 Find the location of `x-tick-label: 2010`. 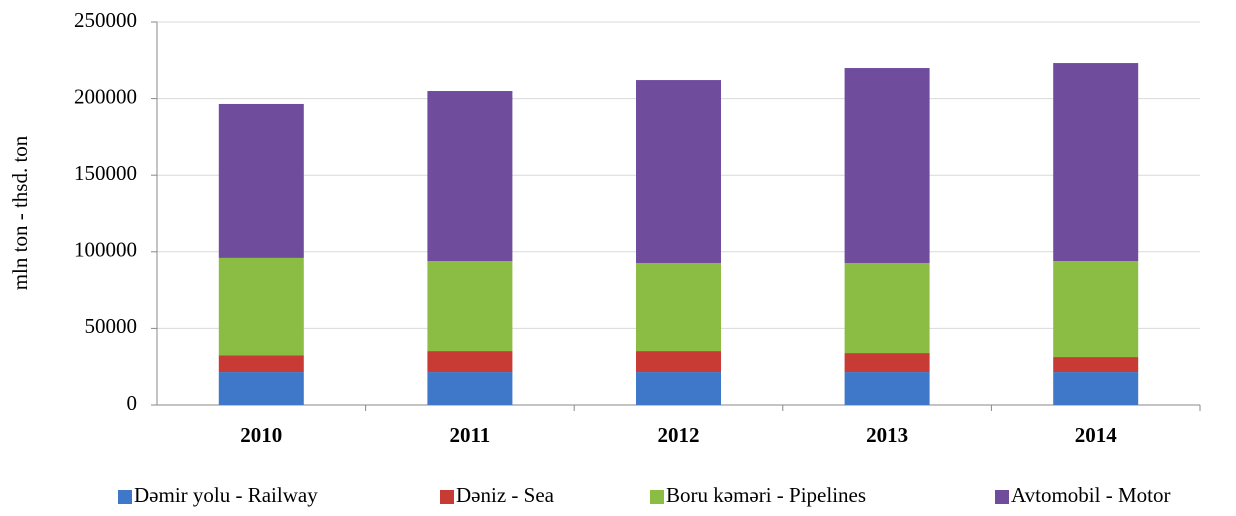

x-tick-label: 2010 is located at coordinates (261, 435).